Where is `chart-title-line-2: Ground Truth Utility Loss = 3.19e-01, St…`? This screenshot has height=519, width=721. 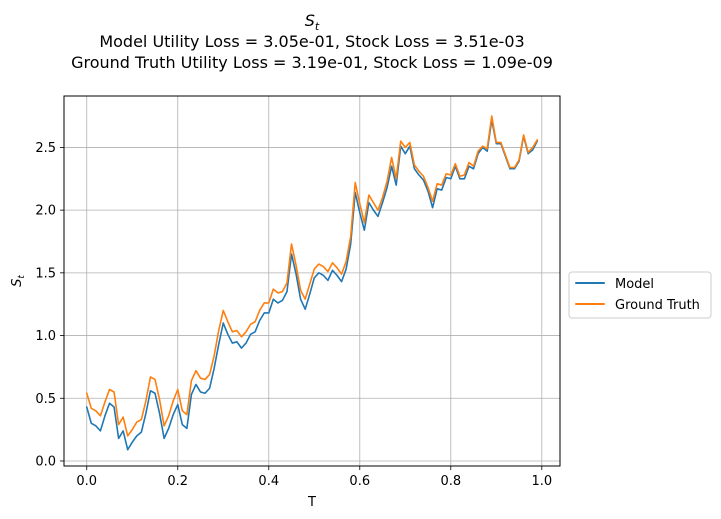
chart-title-line-2: Ground Truth Utility Loss = 3.19e-01, St… is located at coordinates (312, 62).